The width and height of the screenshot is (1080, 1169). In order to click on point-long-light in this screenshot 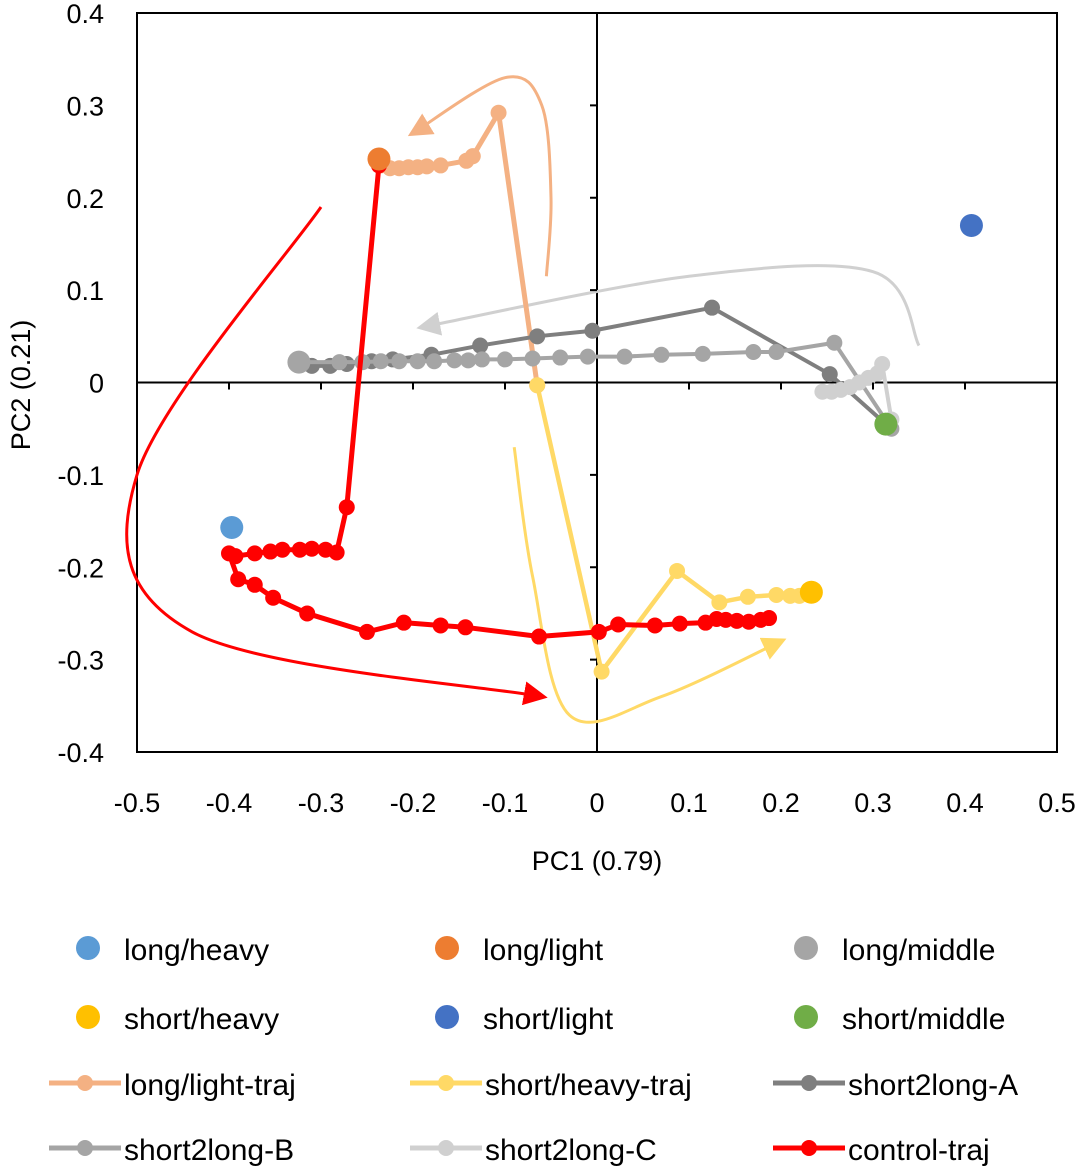, I will do `click(379, 159)`.